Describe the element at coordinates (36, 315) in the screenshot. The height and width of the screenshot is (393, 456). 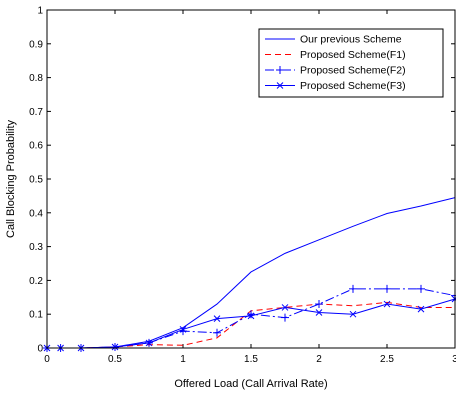
I see `y-tick-label: 0.1` at that location.